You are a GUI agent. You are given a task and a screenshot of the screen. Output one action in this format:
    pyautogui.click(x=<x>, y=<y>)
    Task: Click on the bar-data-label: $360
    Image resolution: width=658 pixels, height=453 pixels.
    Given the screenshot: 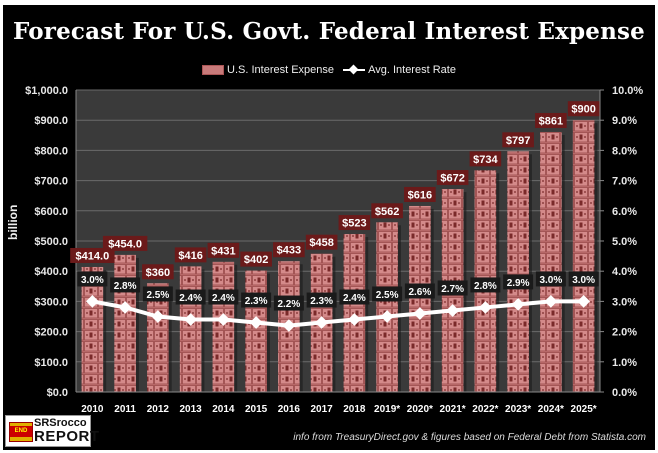 What is the action you would take?
    pyautogui.click(x=158, y=273)
    